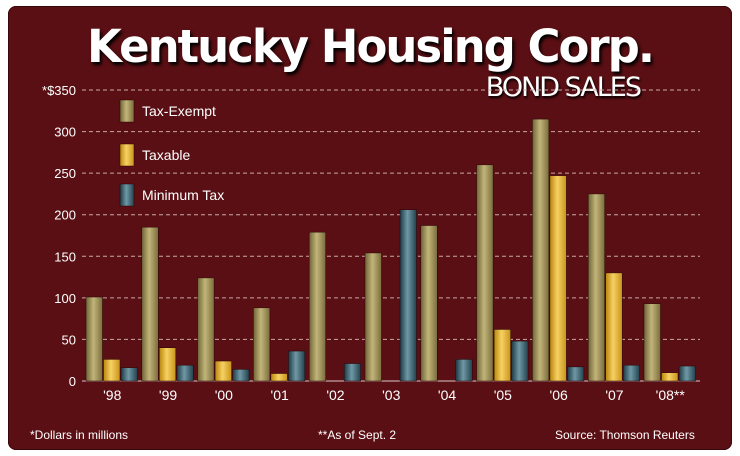  What do you see at coordinates (127, 195) in the screenshot?
I see `legend-swatch-minimum-tax` at bounding box center [127, 195].